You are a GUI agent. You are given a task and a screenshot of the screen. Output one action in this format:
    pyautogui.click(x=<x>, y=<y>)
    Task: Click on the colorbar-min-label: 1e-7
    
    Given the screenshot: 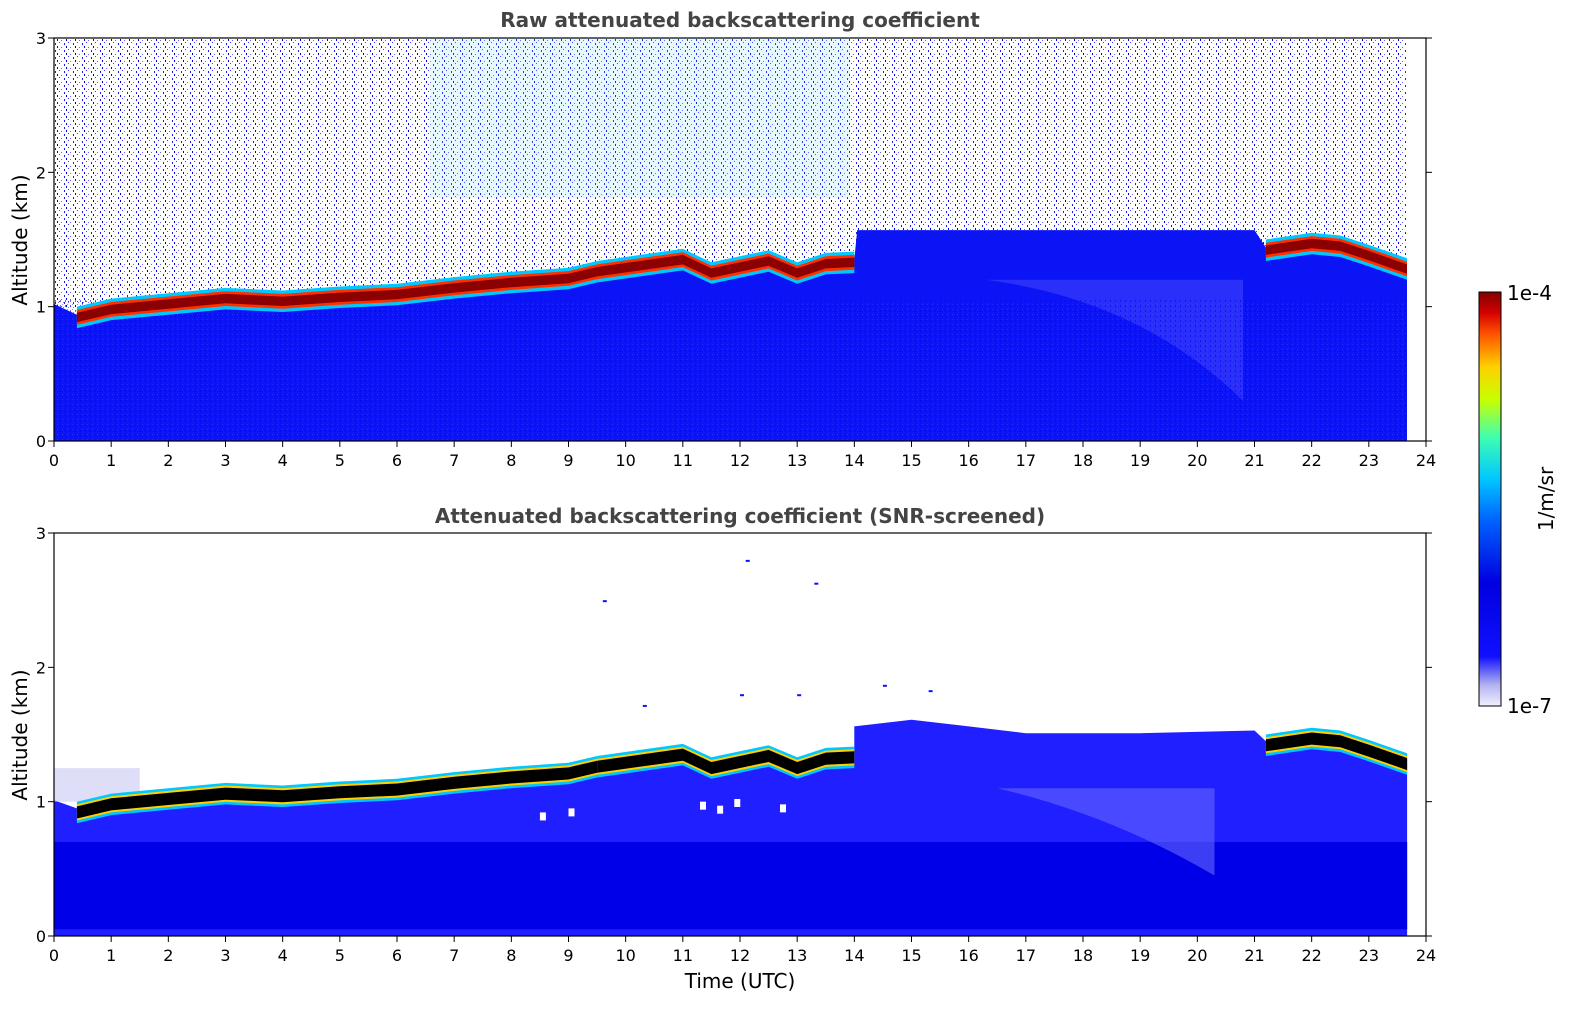 What is the action you would take?
    pyautogui.click(x=1529, y=706)
    